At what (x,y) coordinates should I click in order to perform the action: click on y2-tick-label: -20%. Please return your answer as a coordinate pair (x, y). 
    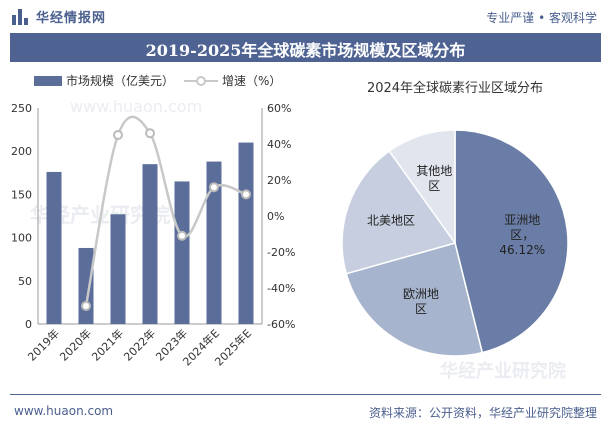
    Looking at the image, I should click on (281, 252).